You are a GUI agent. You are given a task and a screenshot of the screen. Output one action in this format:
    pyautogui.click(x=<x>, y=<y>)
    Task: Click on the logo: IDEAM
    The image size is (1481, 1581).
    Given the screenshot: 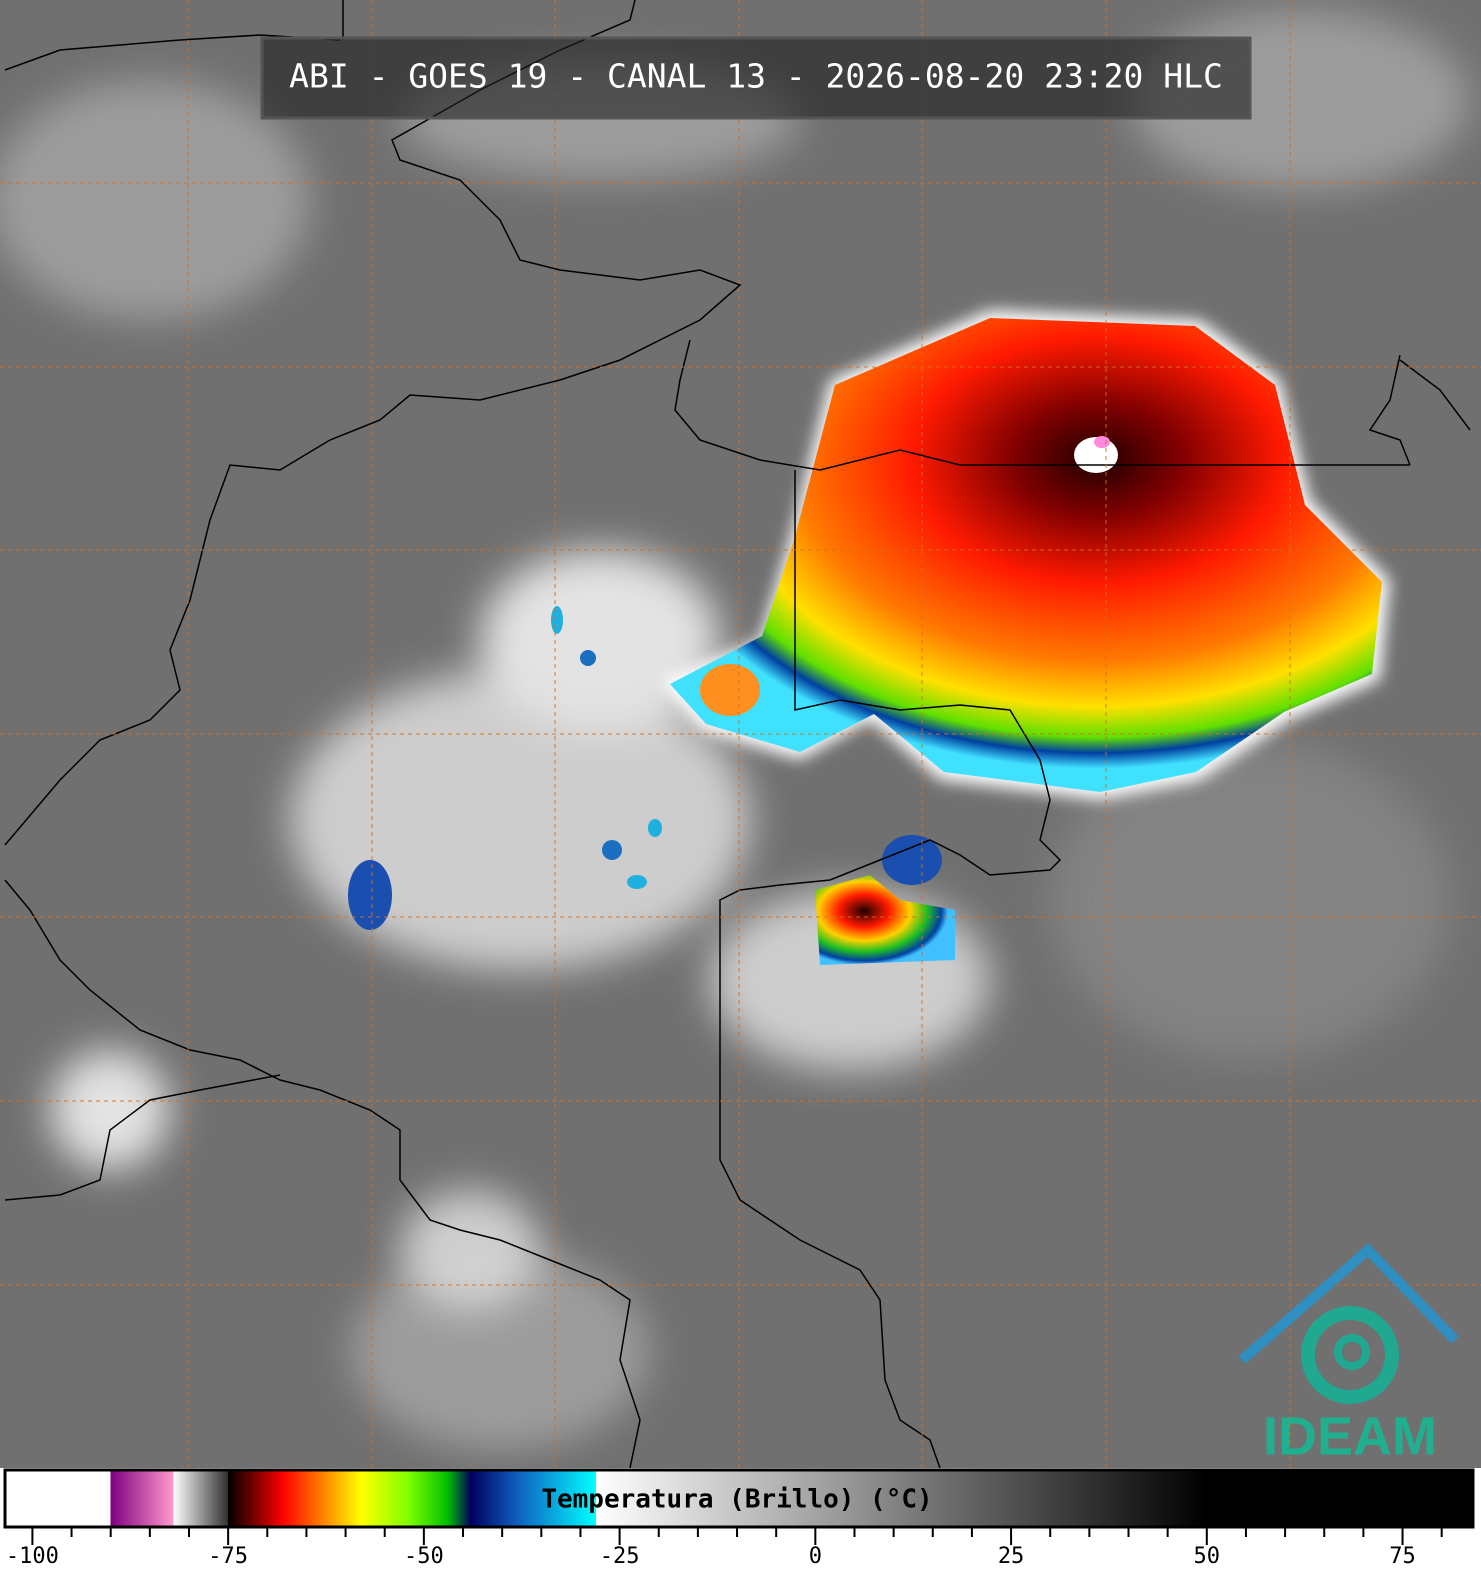 What is the action you would take?
    pyautogui.click(x=1348, y=1354)
    